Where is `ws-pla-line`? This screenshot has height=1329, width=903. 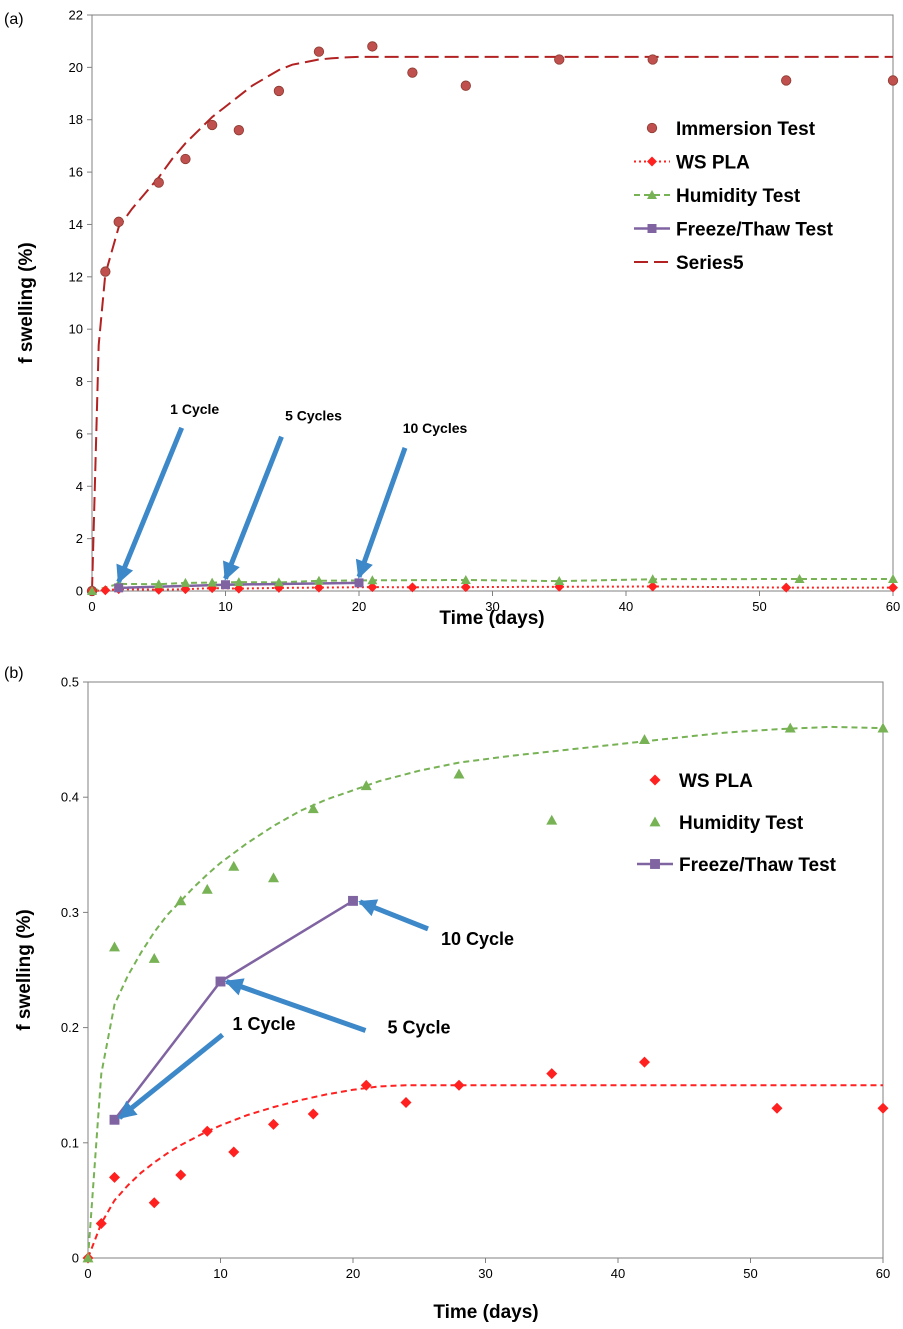 ws-pla-line is located at coordinates (492, 588).